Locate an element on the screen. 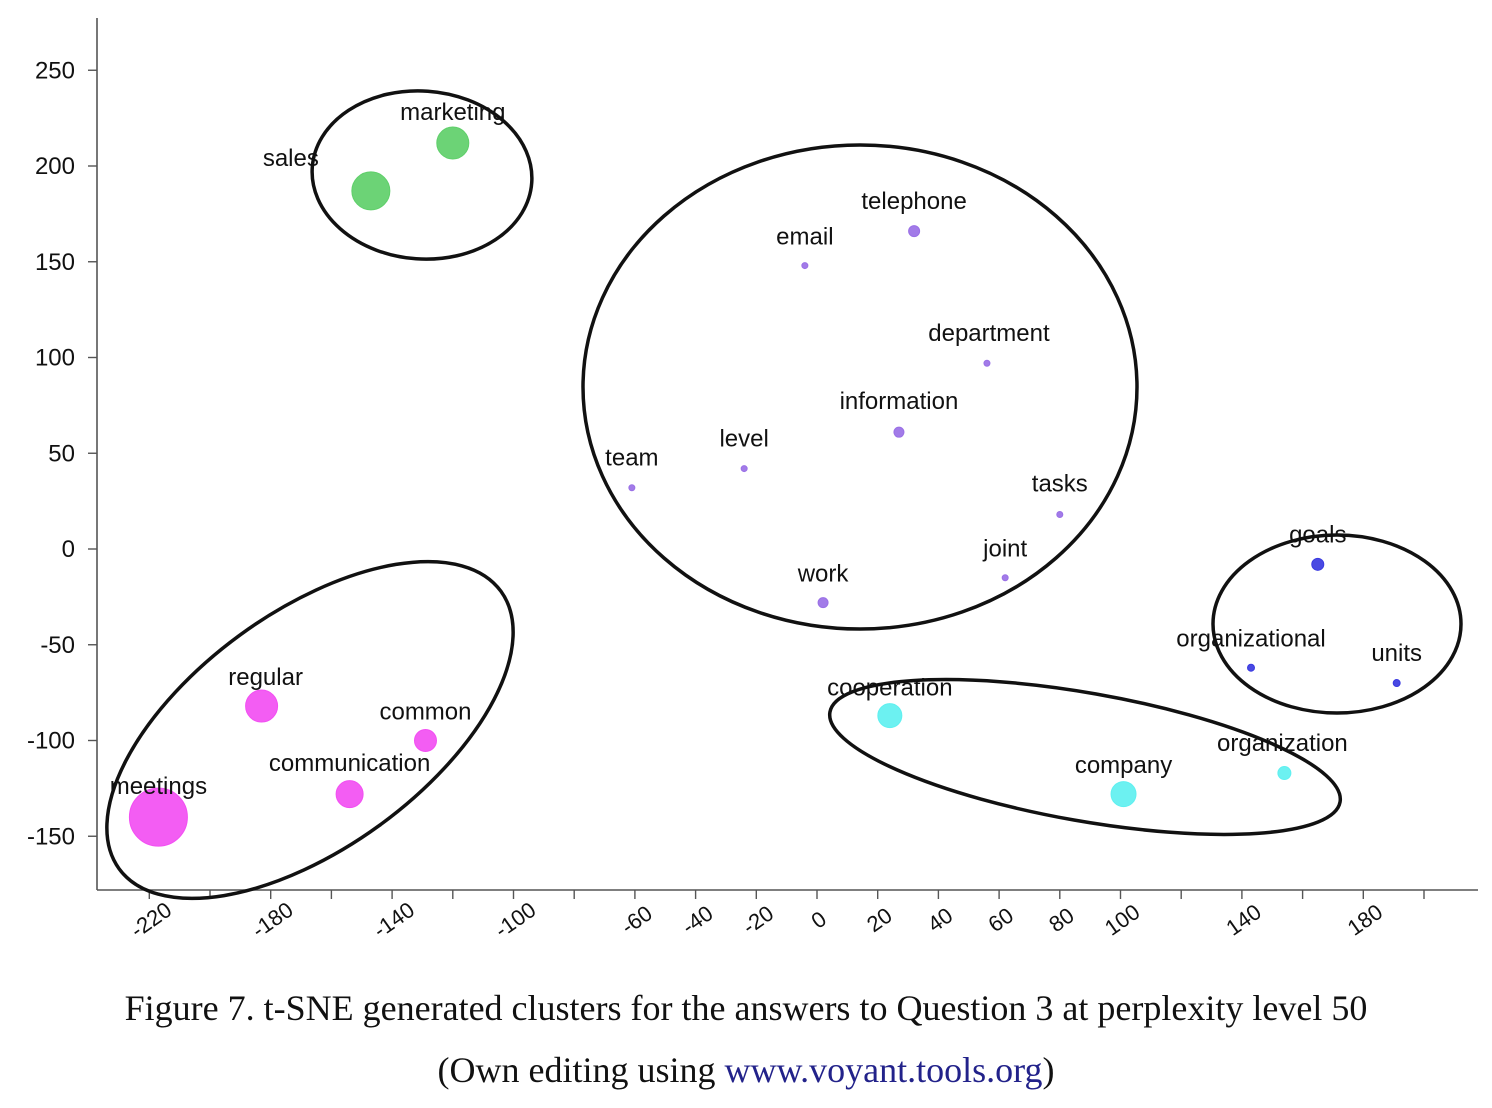 This screenshot has height=1108, width=1492. x-tick-label: 0 is located at coordinates (819, 920).